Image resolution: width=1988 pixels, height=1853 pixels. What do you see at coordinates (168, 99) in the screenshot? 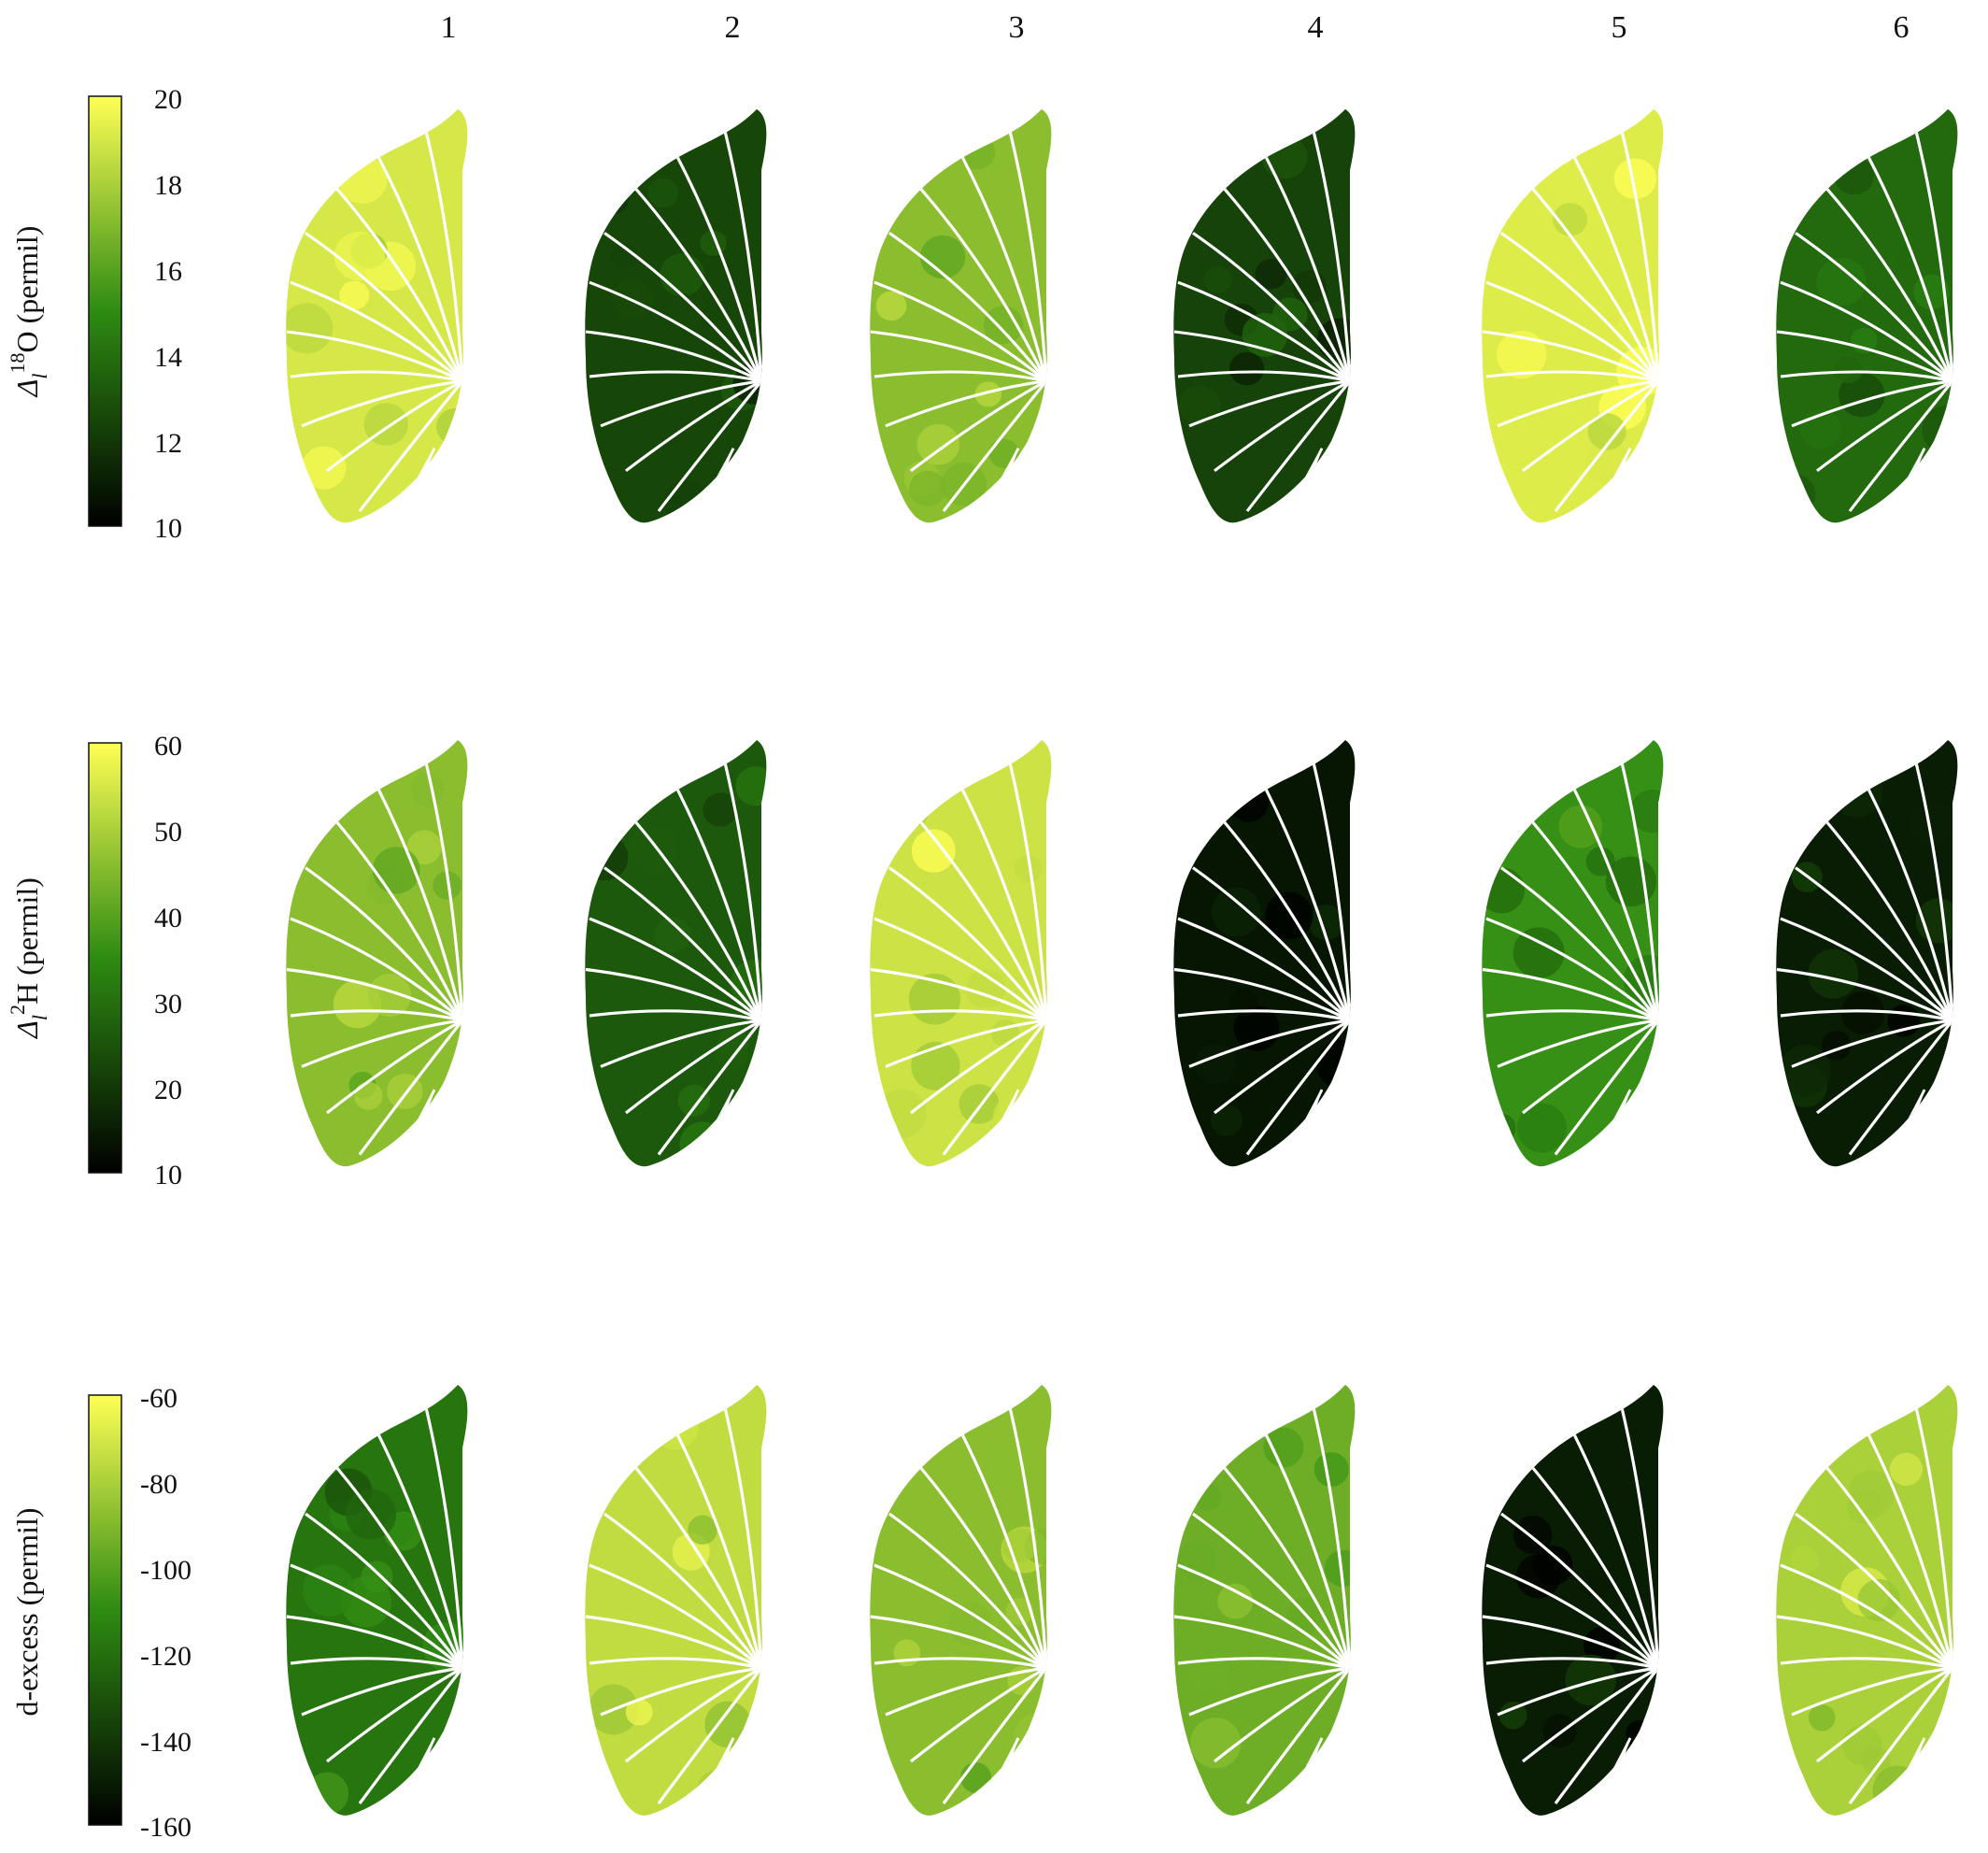
I see `tick-label: 20` at bounding box center [168, 99].